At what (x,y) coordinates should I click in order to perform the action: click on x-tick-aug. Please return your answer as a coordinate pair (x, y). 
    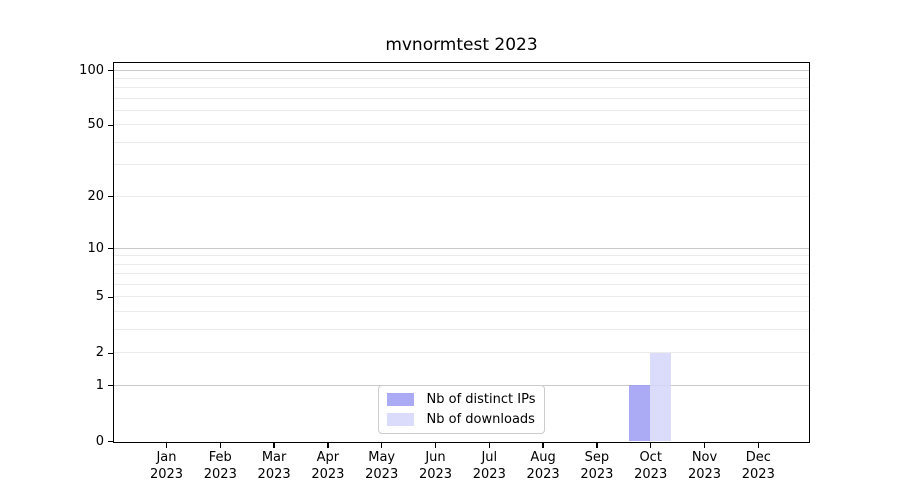
    Looking at the image, I should click on (543, 445).